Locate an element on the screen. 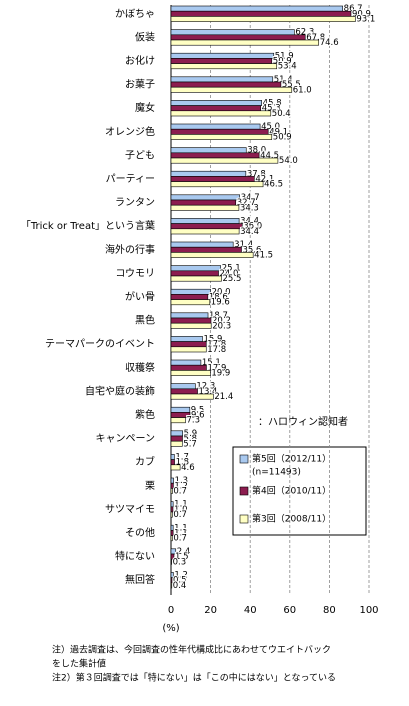  y-tick-label: 自宅や庭の装飾 is located at coordinates (120, 390).